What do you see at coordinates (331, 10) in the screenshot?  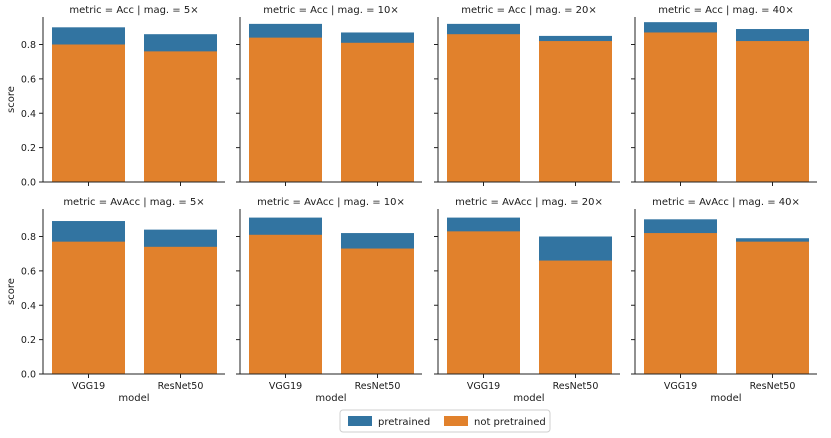 I see `panel-title: metric = Acc | mag. = 10×` at bounding box center [331, 10].